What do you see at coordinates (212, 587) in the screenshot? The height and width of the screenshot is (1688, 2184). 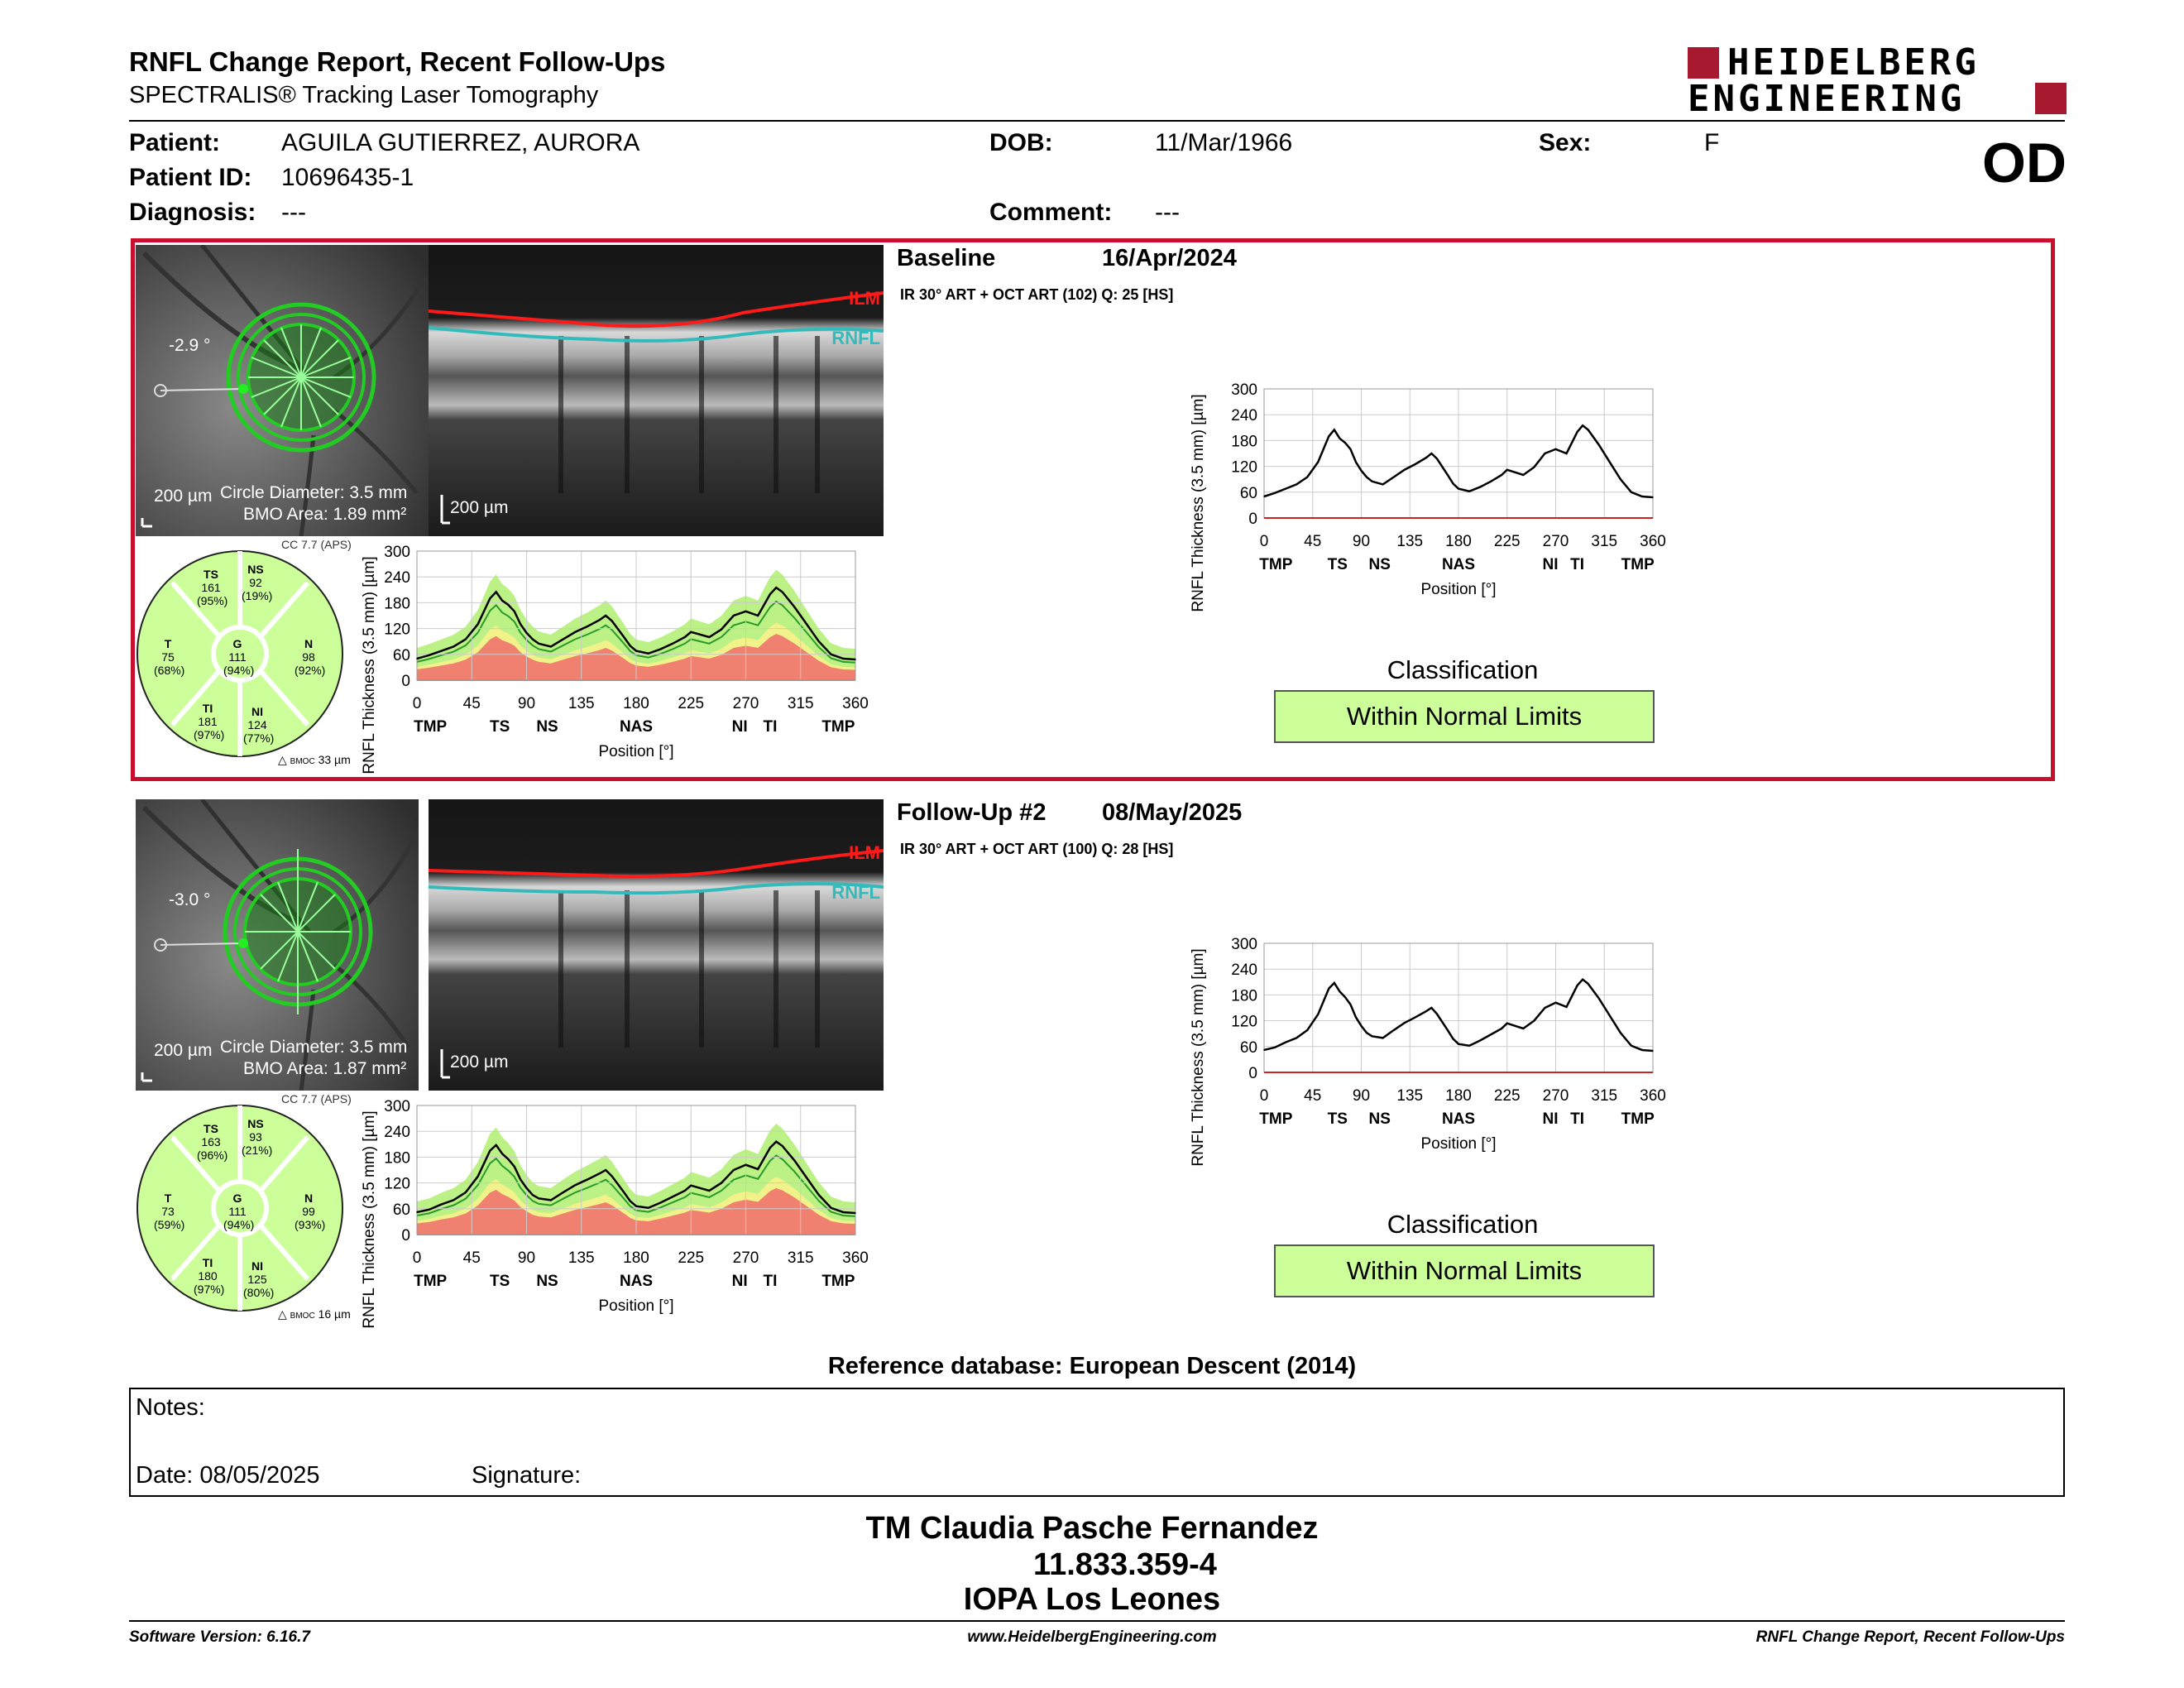 I see `sector-ts: TS 161 (95%)` at bounding box center [212, 587].